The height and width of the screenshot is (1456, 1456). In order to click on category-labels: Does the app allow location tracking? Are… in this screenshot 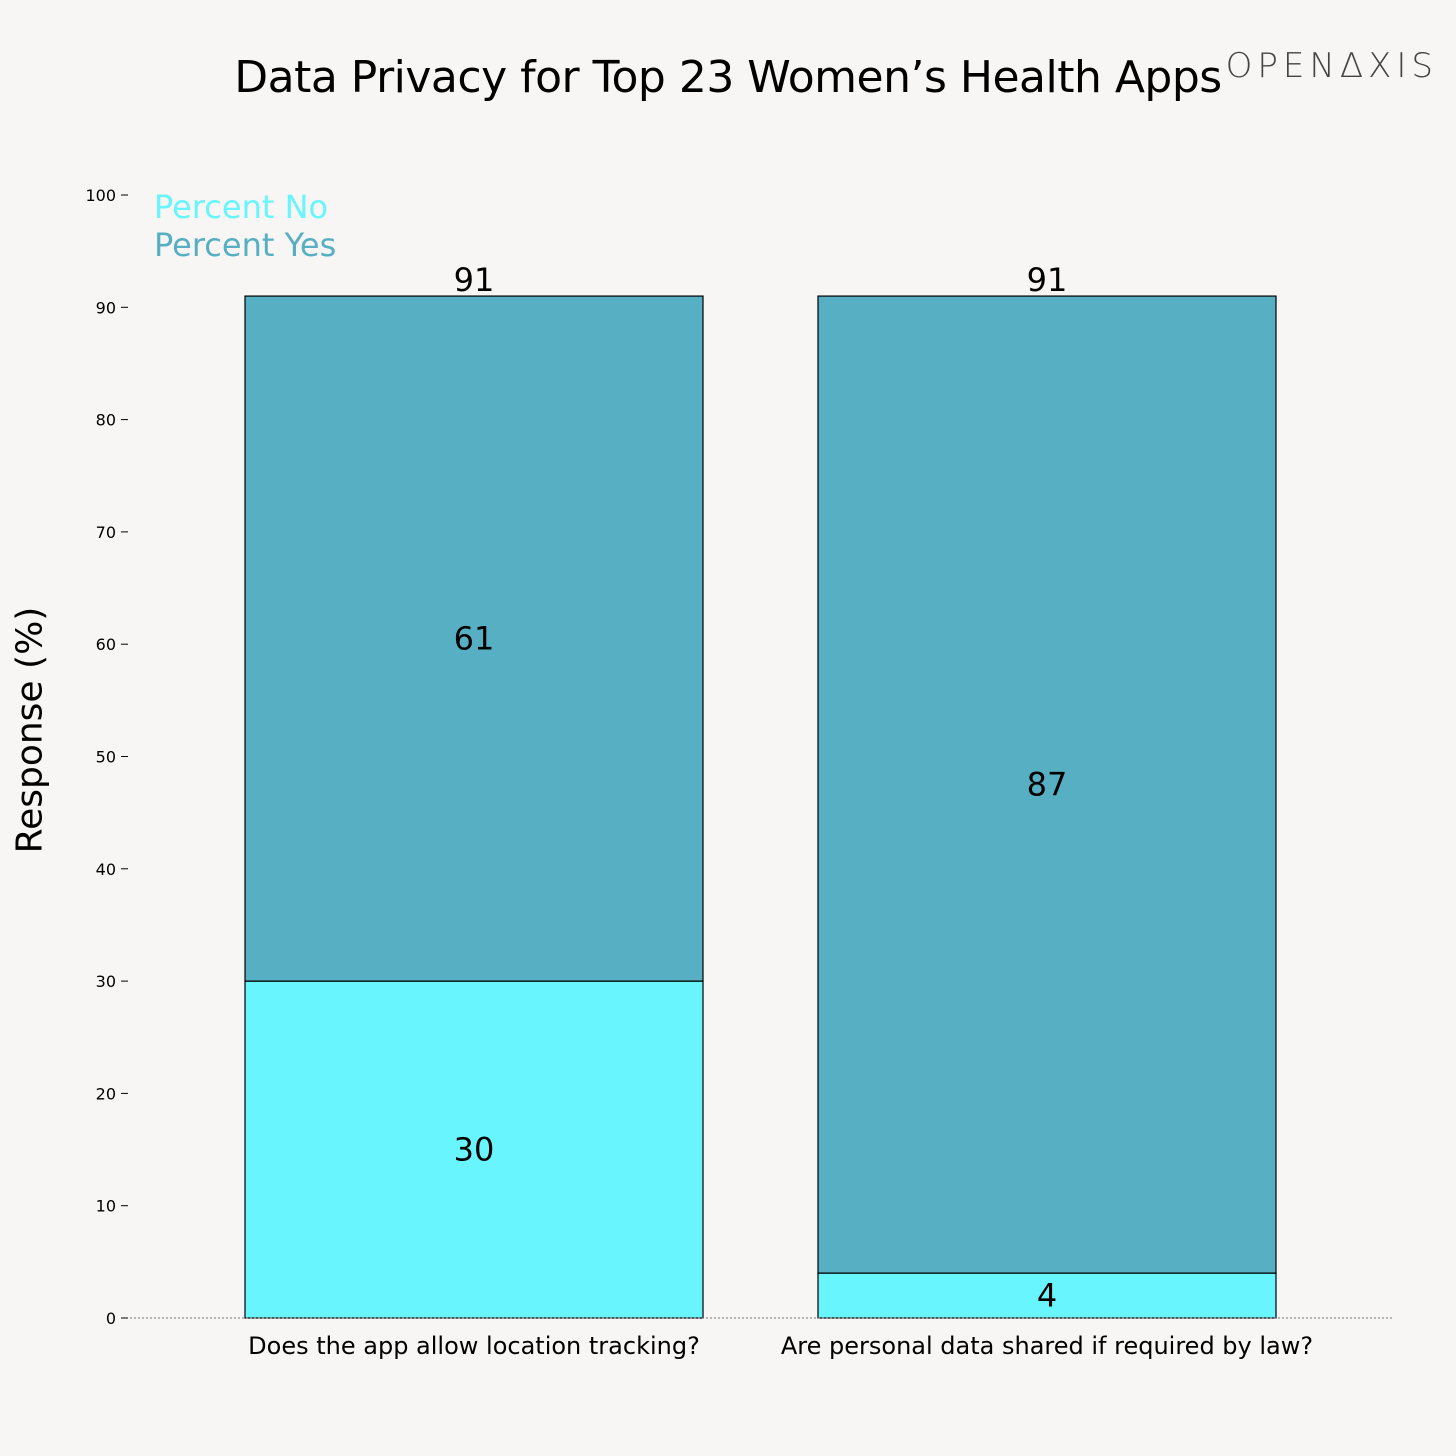, I will do `click(780, 1346)`.